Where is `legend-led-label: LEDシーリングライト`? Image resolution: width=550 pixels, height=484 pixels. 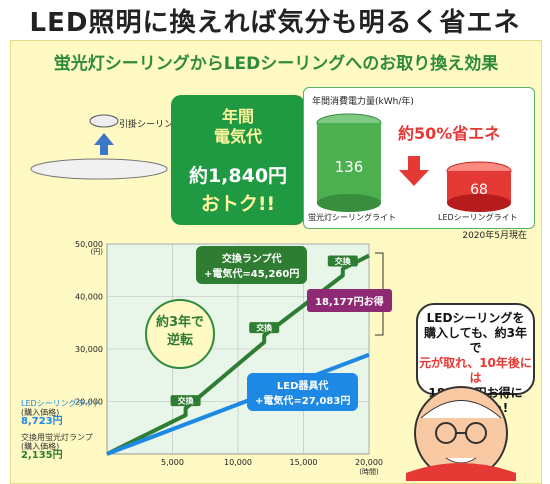
legend-led-label: LEDシーリングライト is located at coordinates (61, 403).